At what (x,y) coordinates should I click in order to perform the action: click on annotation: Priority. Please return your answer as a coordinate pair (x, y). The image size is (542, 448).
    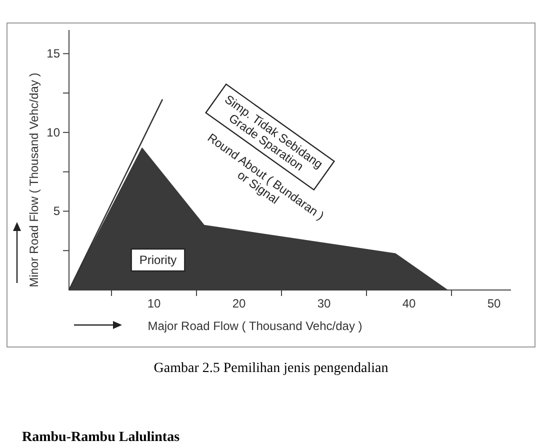
    Looking at the image, I should click on (158, 260).